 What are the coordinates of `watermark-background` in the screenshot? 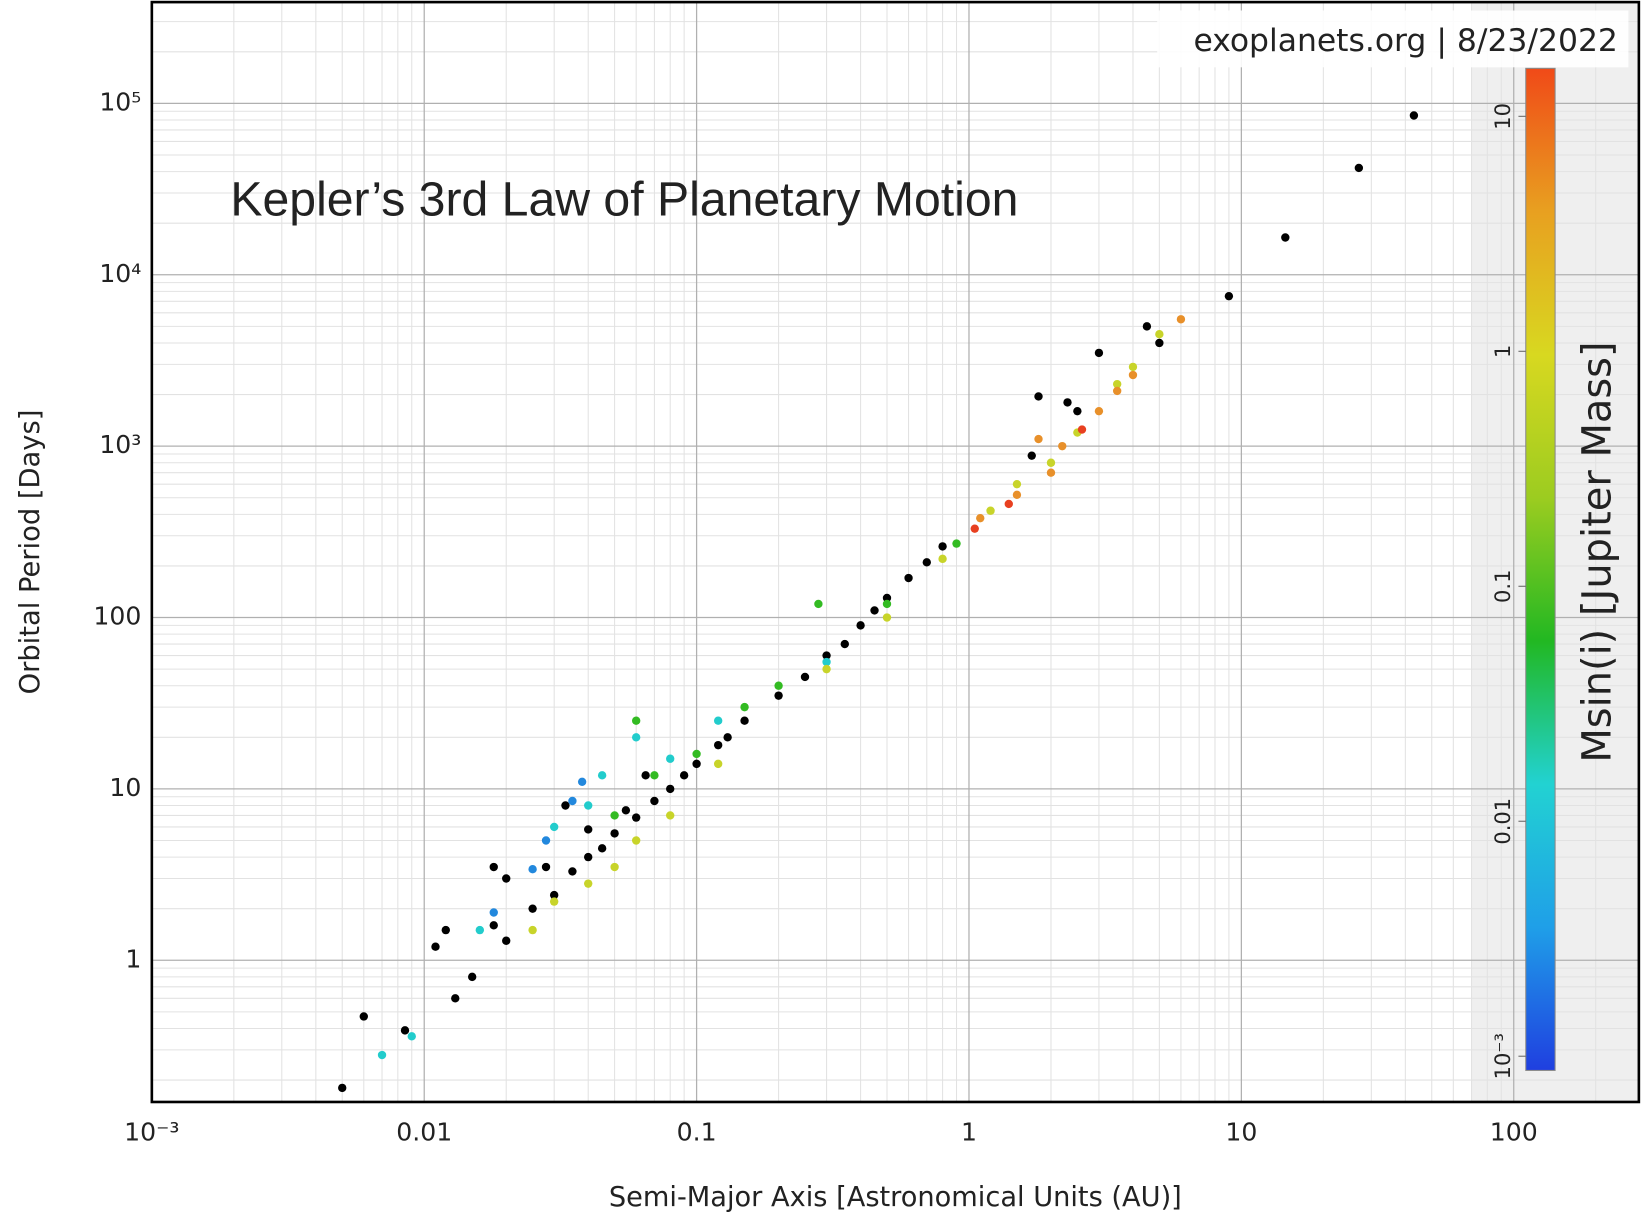 It's located at (1393, 39).